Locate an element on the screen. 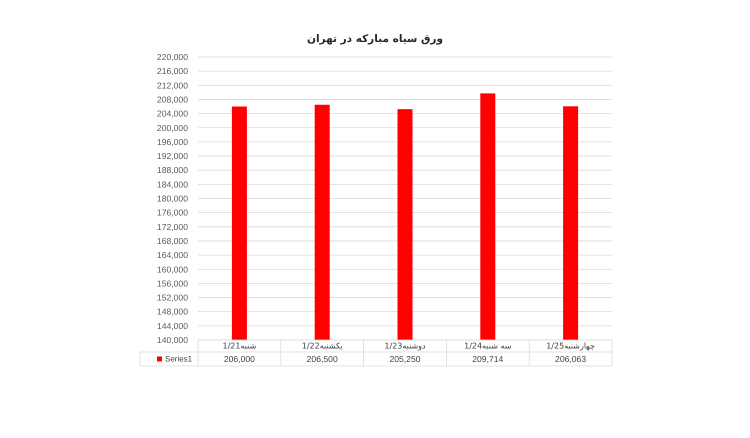  y-tick-label: 216,000 is located at coordinates (172, 71).